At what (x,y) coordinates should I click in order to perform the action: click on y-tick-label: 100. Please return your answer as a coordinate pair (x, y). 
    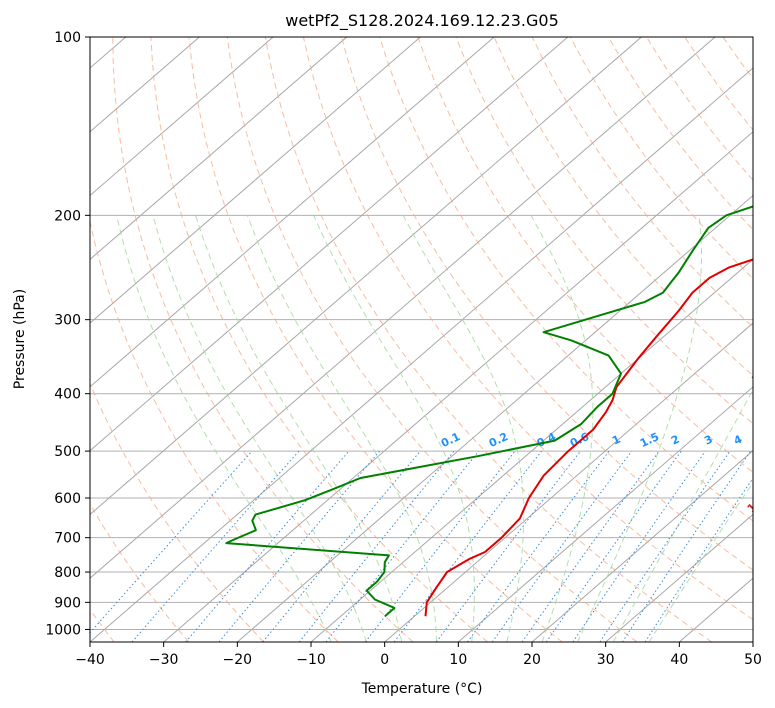
    Looking at the image, I should click on (67, 38).